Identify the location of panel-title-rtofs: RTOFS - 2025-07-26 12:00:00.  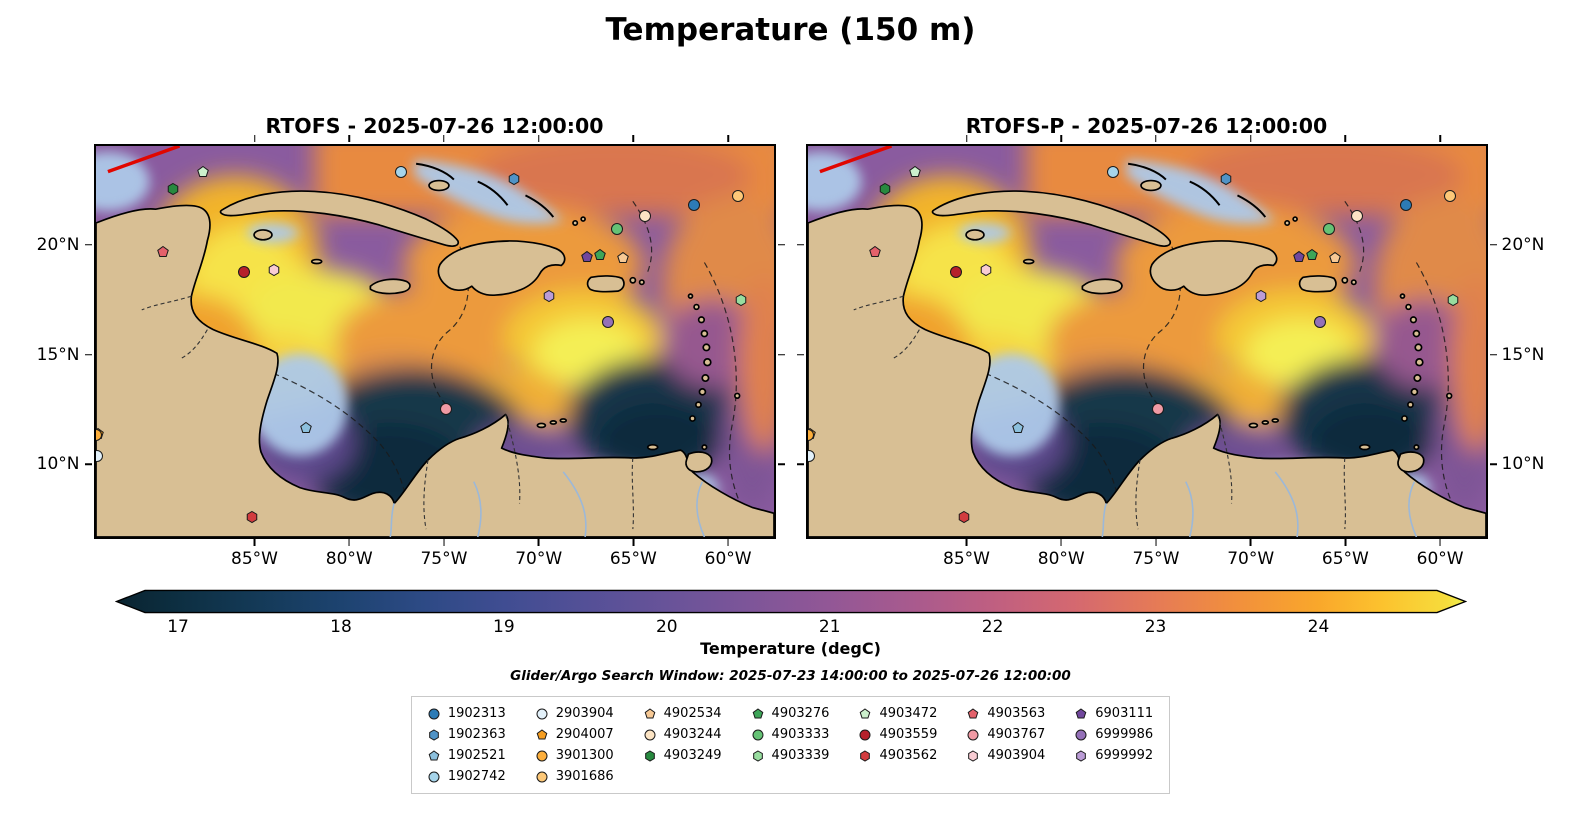
(434, 126).